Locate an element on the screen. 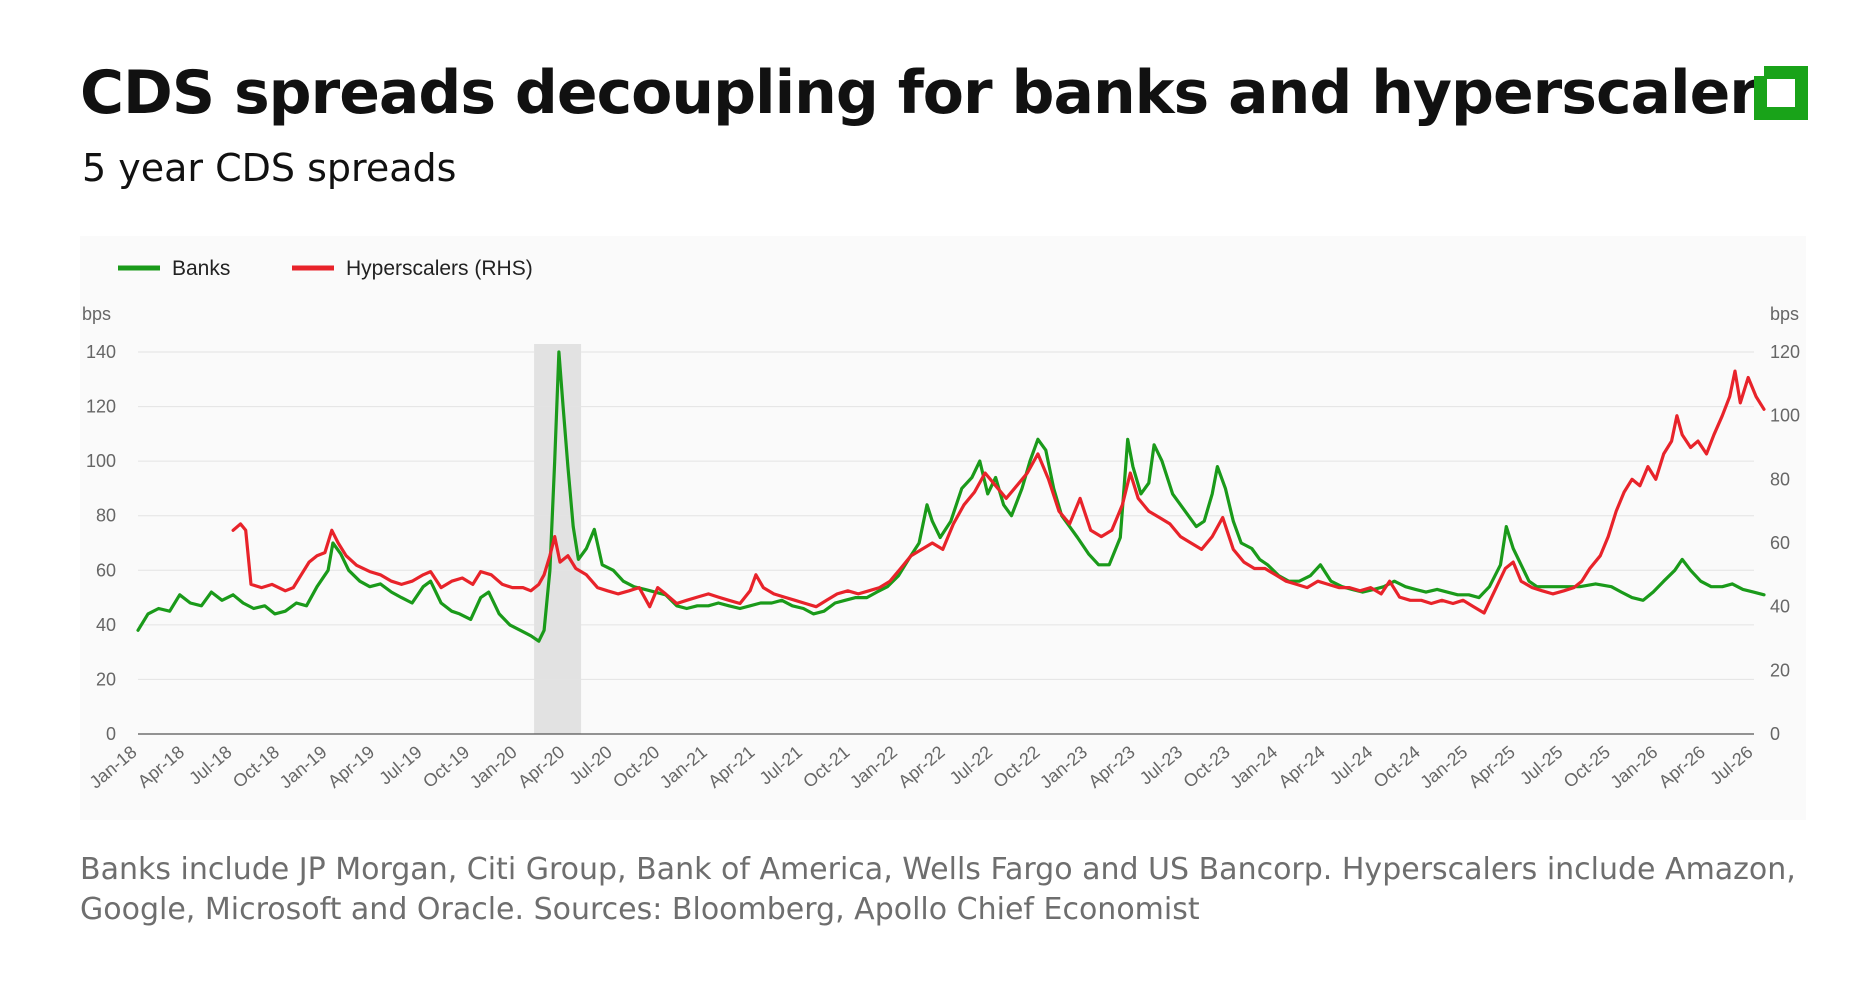 The height and width of the screenshot is (992, 1872). x-tick-label: Apr-18 is located at coordinates (161, 767).